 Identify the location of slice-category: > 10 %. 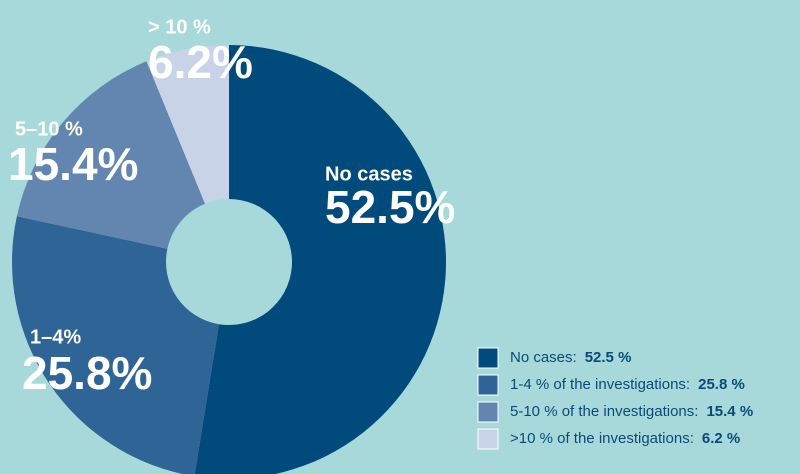
(179, 27).